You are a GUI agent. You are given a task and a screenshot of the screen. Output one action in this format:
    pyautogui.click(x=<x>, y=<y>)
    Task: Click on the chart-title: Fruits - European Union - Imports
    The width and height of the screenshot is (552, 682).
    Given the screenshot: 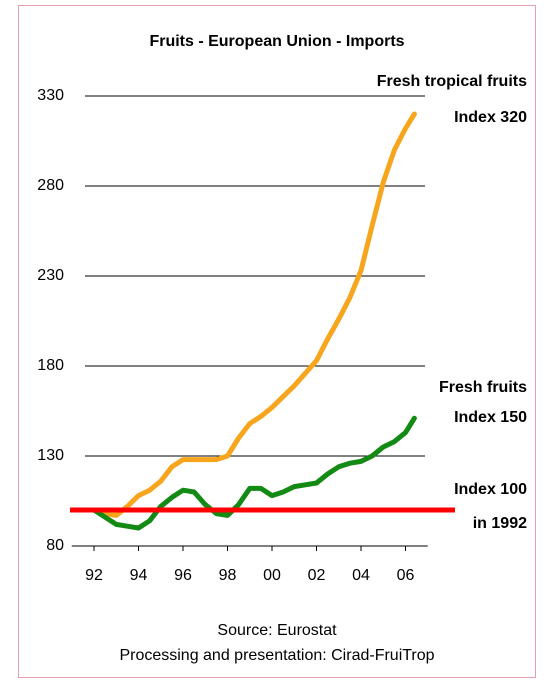 What is the action you would take?
    pyautogui.click(x=276, y=41)
    